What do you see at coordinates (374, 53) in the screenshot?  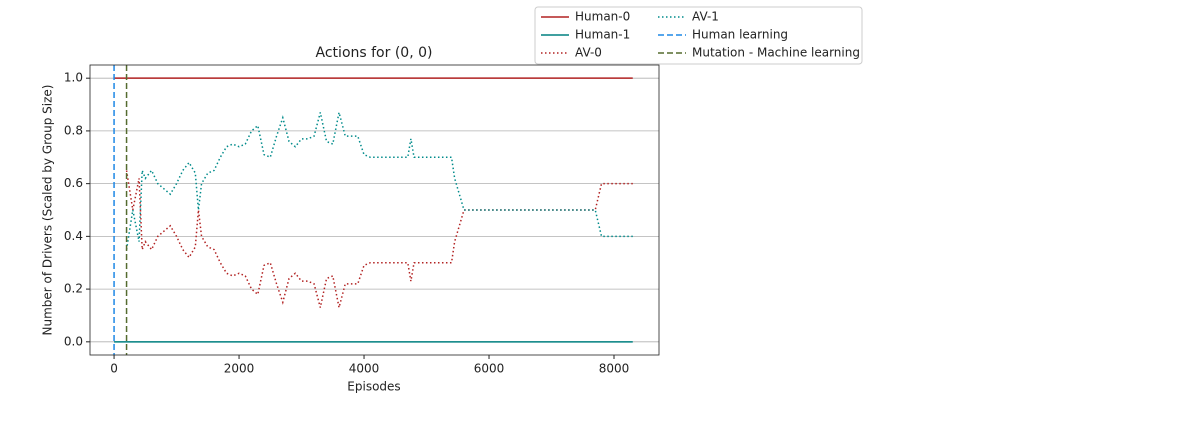 I see `chart-title: Actions for (0, 0)` at bounding box center [374, 53].